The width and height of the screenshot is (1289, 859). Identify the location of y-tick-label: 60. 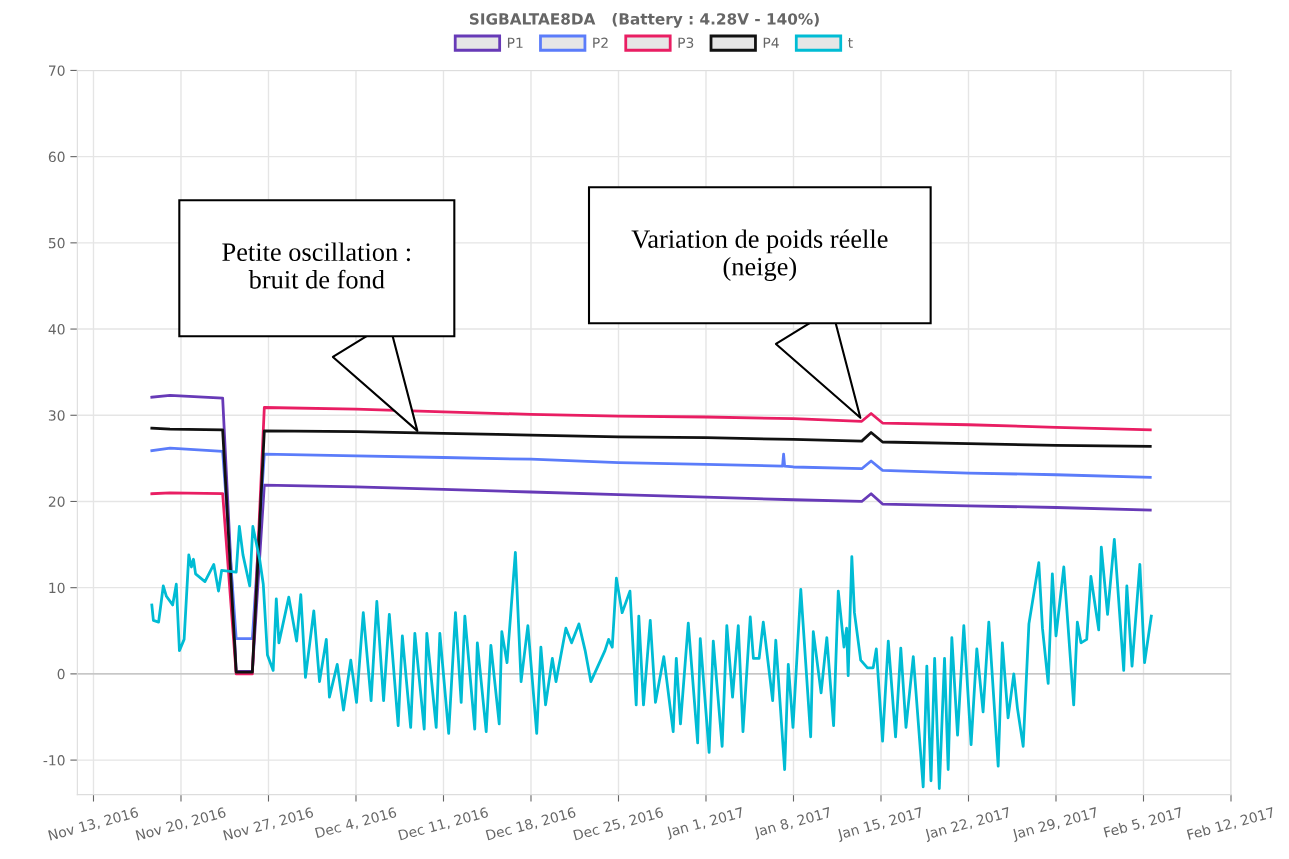
(56, 157).